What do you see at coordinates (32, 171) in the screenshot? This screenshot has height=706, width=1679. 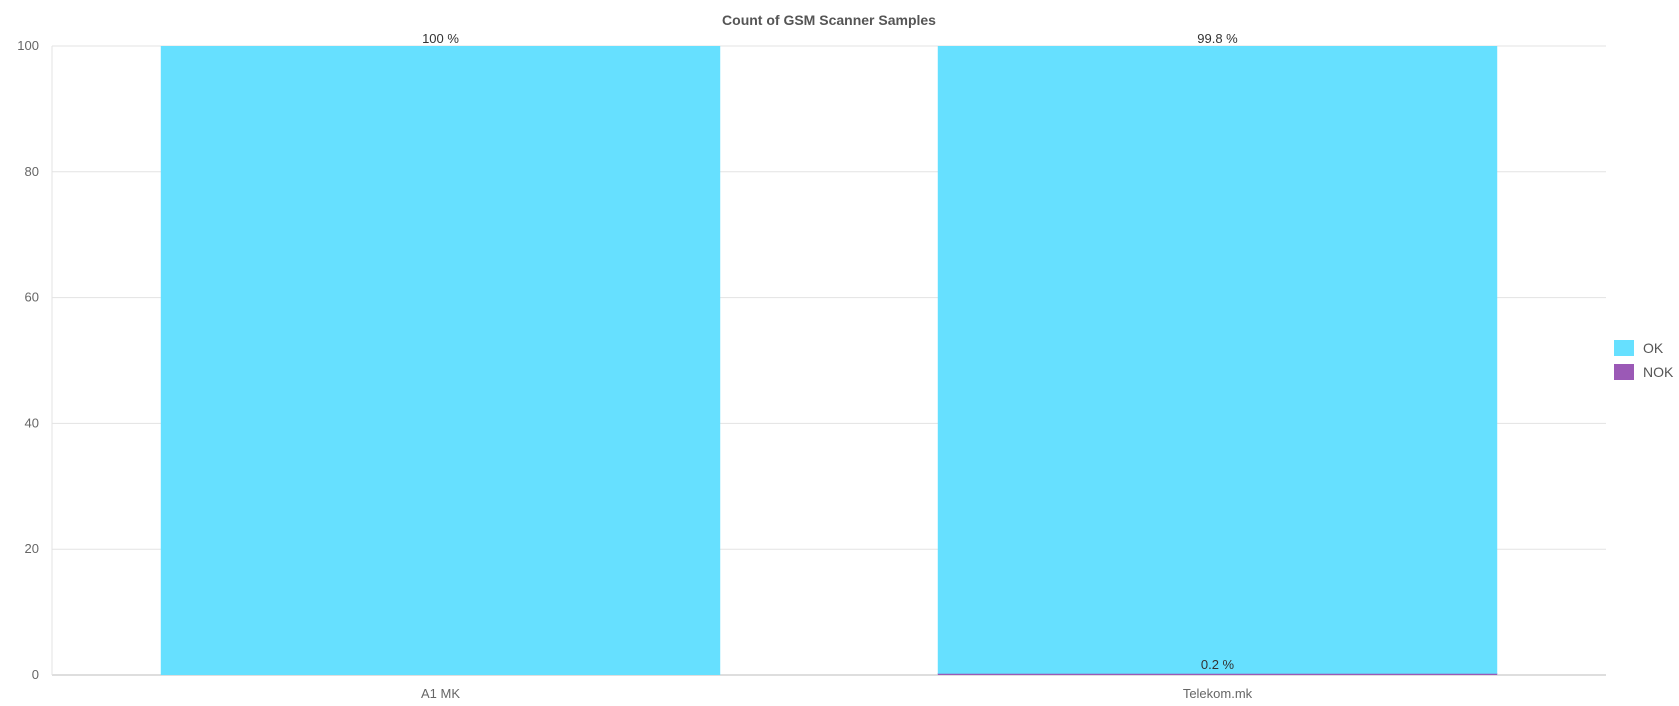 I see `y-tick-label: 80` at bounding box center [32, 171].